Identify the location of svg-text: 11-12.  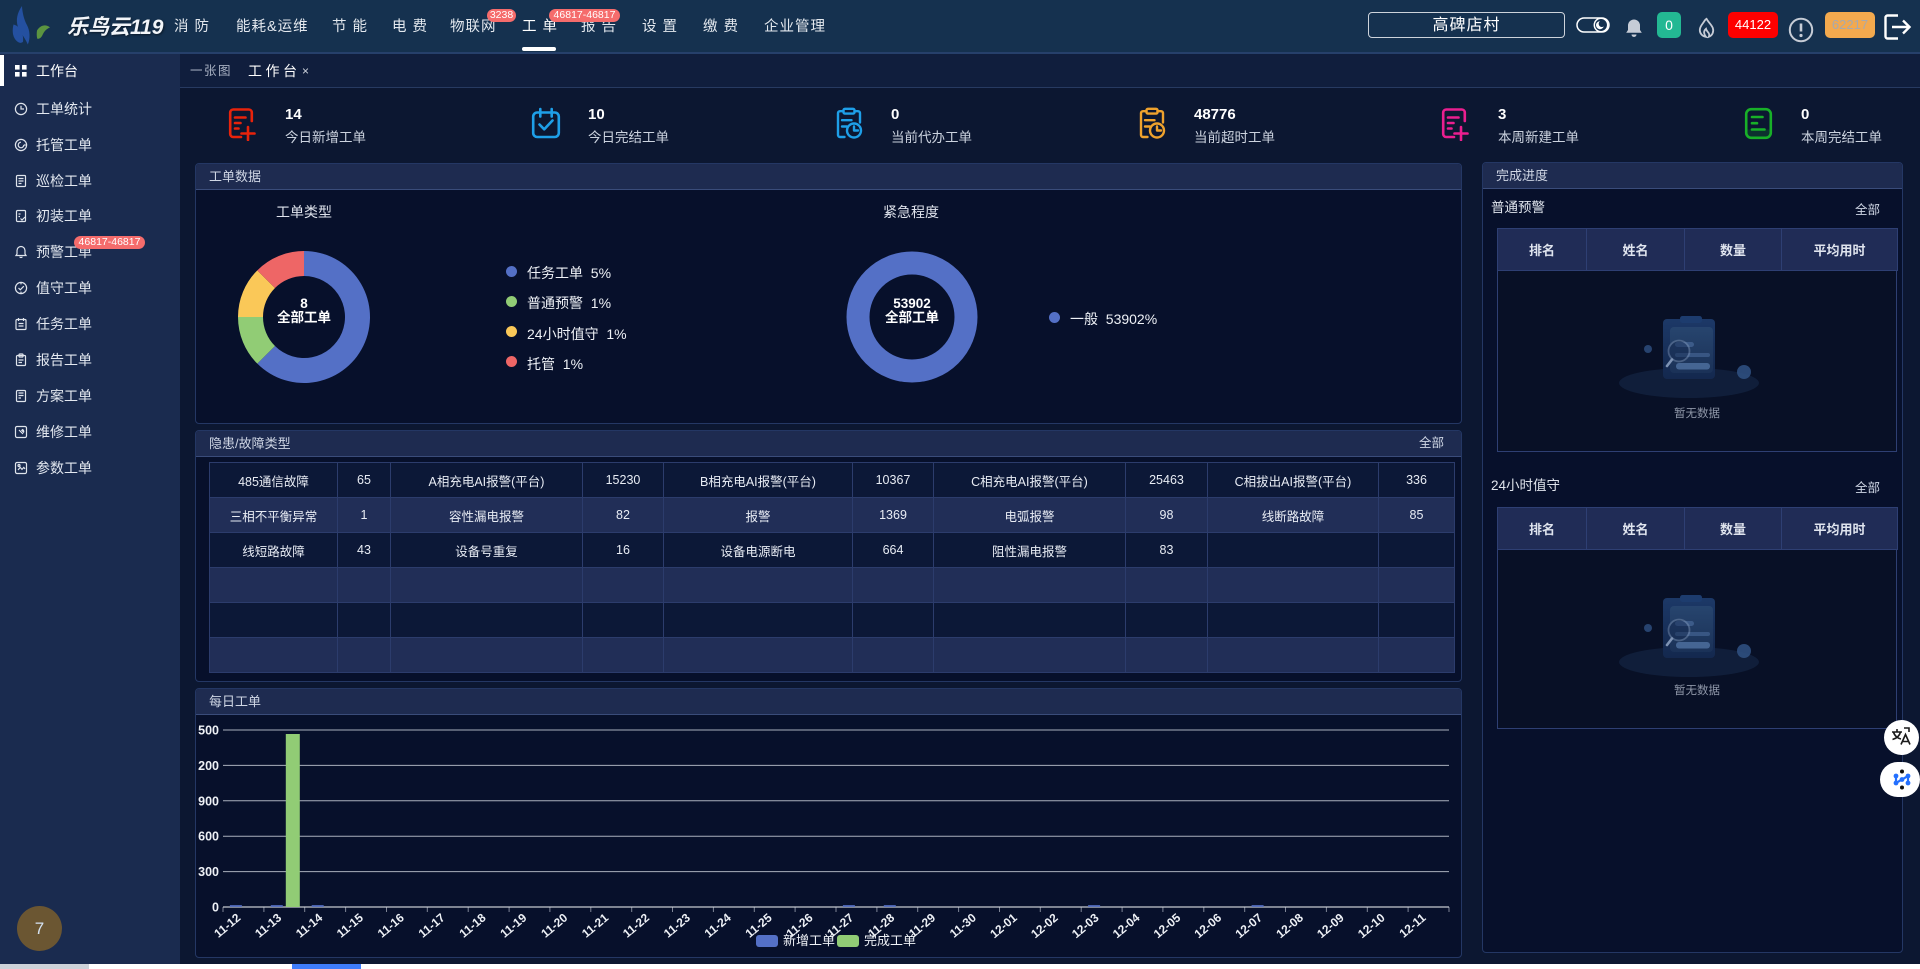
(227, 925).